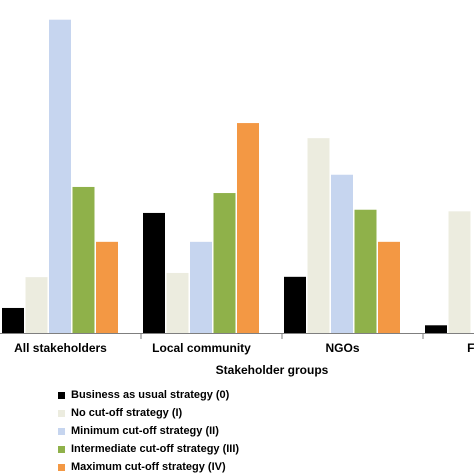 The height and width of the screenshot is (474, 474). I want to click on legend-label: Minimum cut-off strategy (II), so click(145, 431).